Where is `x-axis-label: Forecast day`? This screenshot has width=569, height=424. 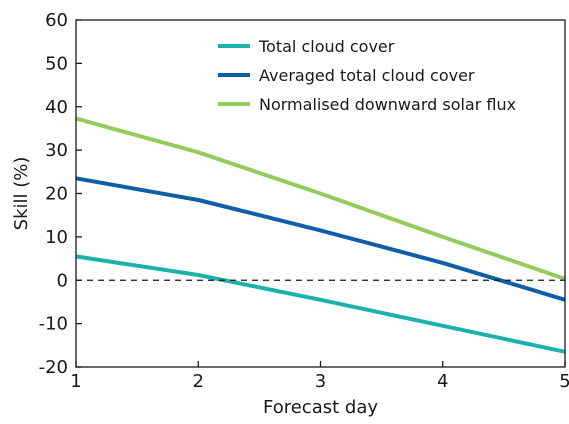 x-axis-label: Forecast day is located at coordinates (320, 407).